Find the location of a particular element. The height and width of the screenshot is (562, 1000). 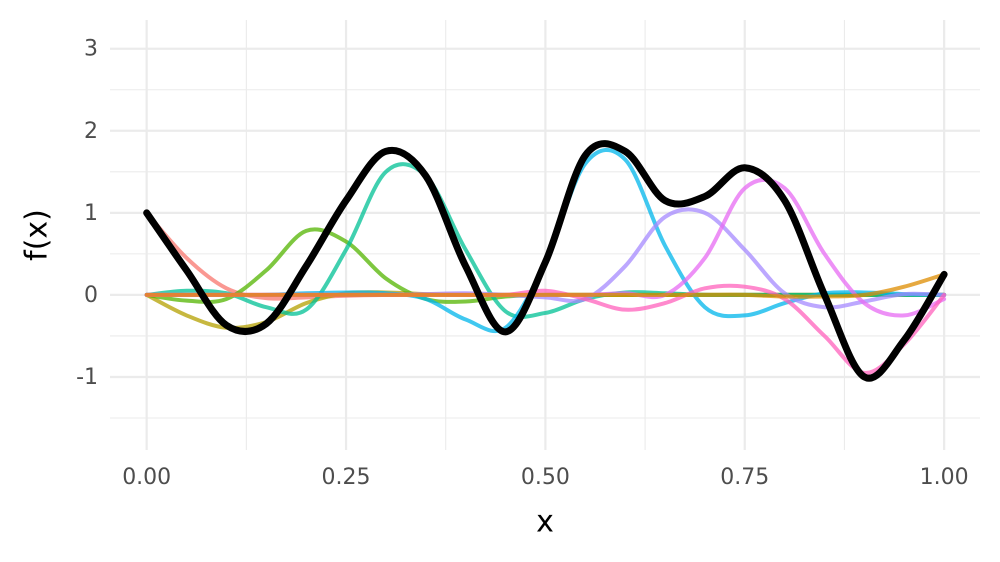

y-tick-label: 0 is located at coordinates (91, 295).